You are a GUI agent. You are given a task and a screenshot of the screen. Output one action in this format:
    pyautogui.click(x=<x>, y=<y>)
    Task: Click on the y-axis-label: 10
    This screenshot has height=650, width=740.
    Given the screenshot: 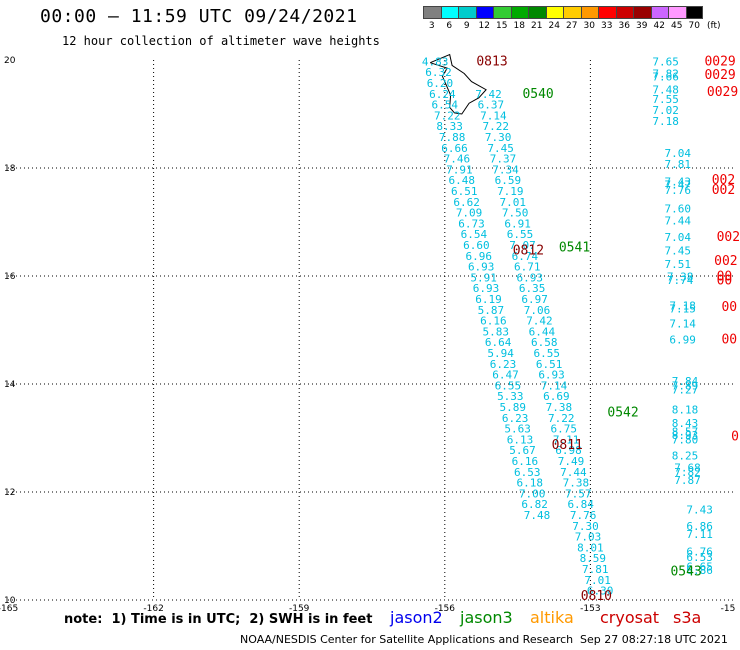 What is the action you would take?
    pyautogui.click(x=10, y=601)
    